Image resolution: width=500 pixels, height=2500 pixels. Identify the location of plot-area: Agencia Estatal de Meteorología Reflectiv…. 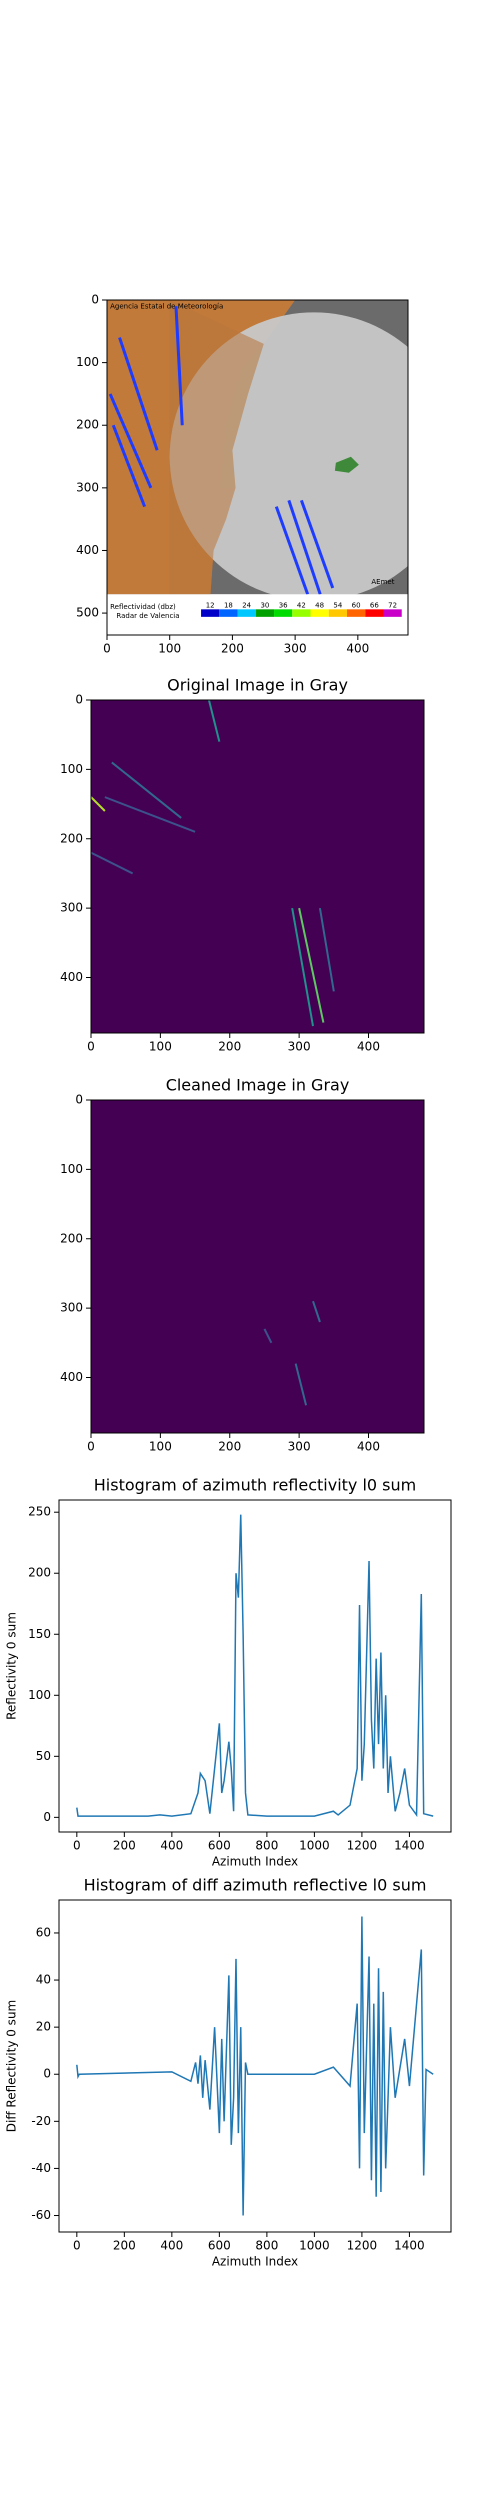
(257, 467).